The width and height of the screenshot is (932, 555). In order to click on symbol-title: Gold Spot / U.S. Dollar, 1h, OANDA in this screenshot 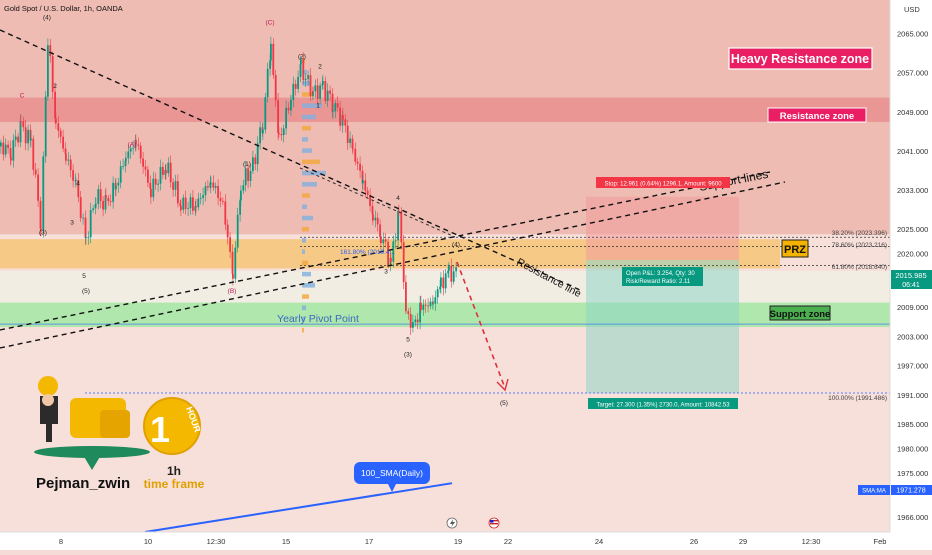, I will do `click(63, 8)`.